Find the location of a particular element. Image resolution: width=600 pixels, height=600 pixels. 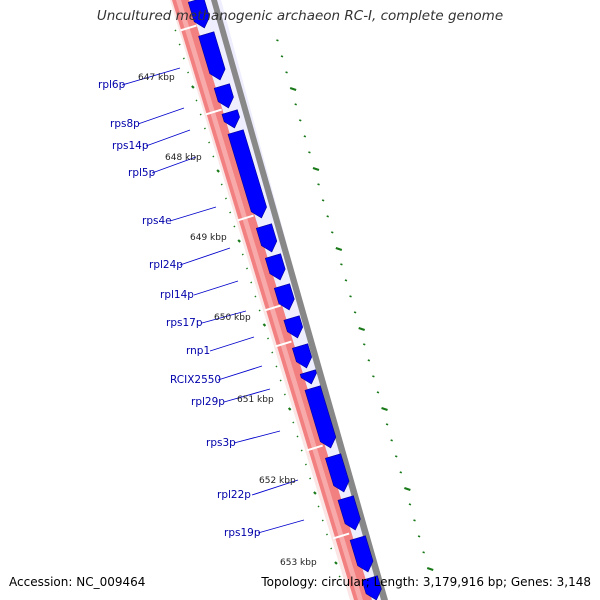

gene-label: rpl5p is located at coordinates (142, 173).